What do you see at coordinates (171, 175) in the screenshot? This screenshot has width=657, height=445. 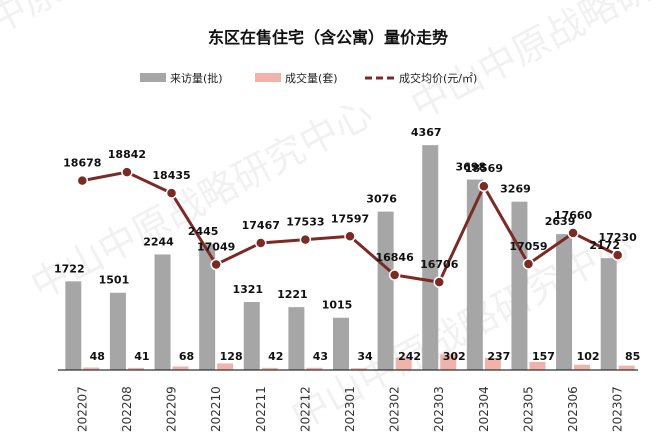 I see `label-price-202209: 18435` at bounding box center [171, 175].